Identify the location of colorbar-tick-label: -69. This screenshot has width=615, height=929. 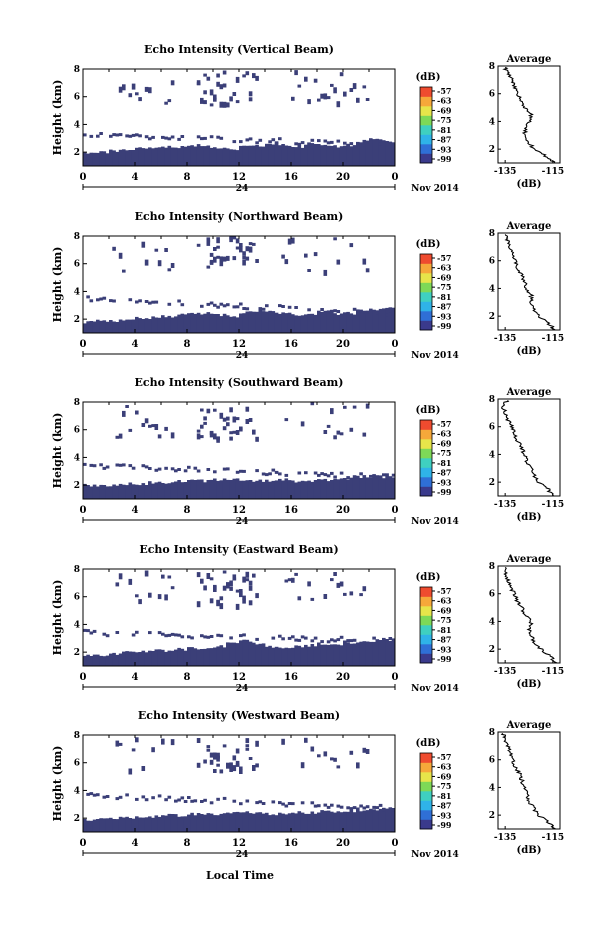
(444, 776).